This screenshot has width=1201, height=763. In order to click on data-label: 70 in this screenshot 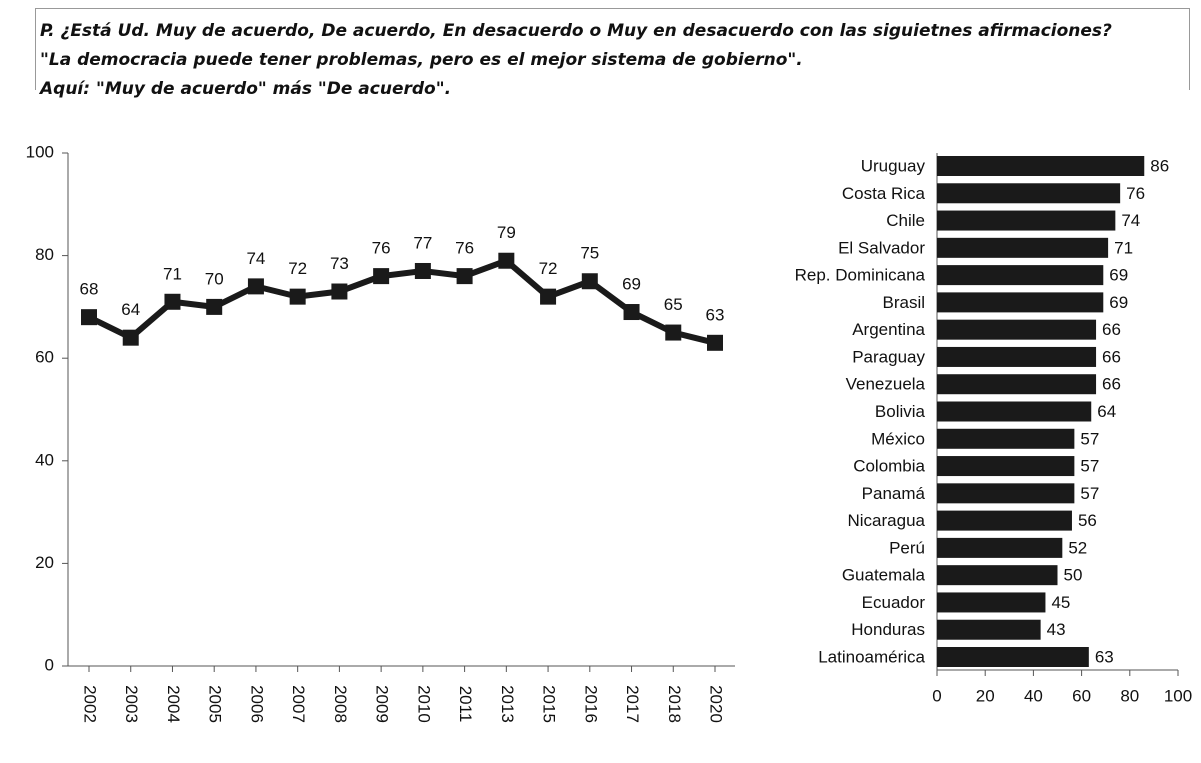, I will do `click(214, 278)`.